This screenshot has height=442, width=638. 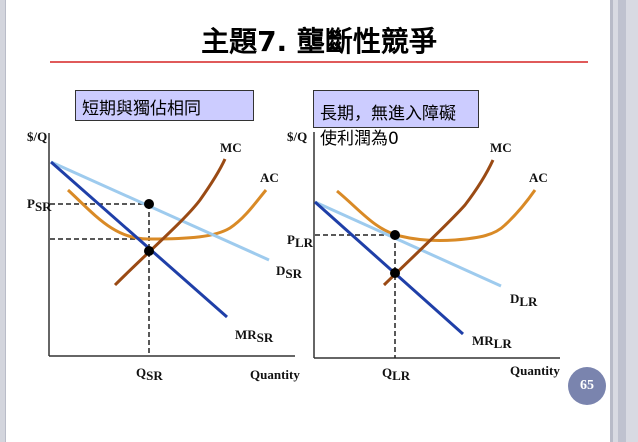 I want to click on left-ac-label: AC, so click(x=269, y=177).